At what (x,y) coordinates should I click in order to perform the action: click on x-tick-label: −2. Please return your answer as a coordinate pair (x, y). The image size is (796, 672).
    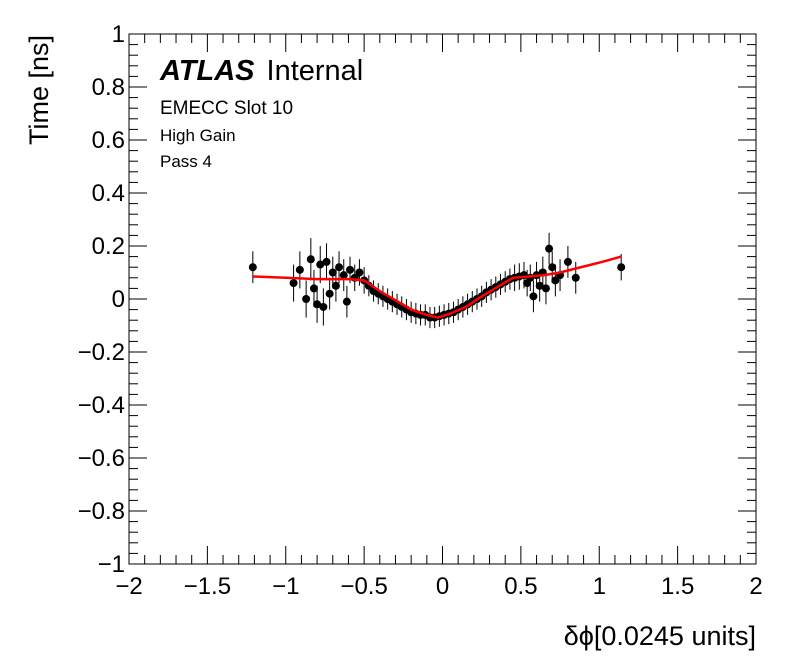
    Looking at the image, I should click on (128, 586).